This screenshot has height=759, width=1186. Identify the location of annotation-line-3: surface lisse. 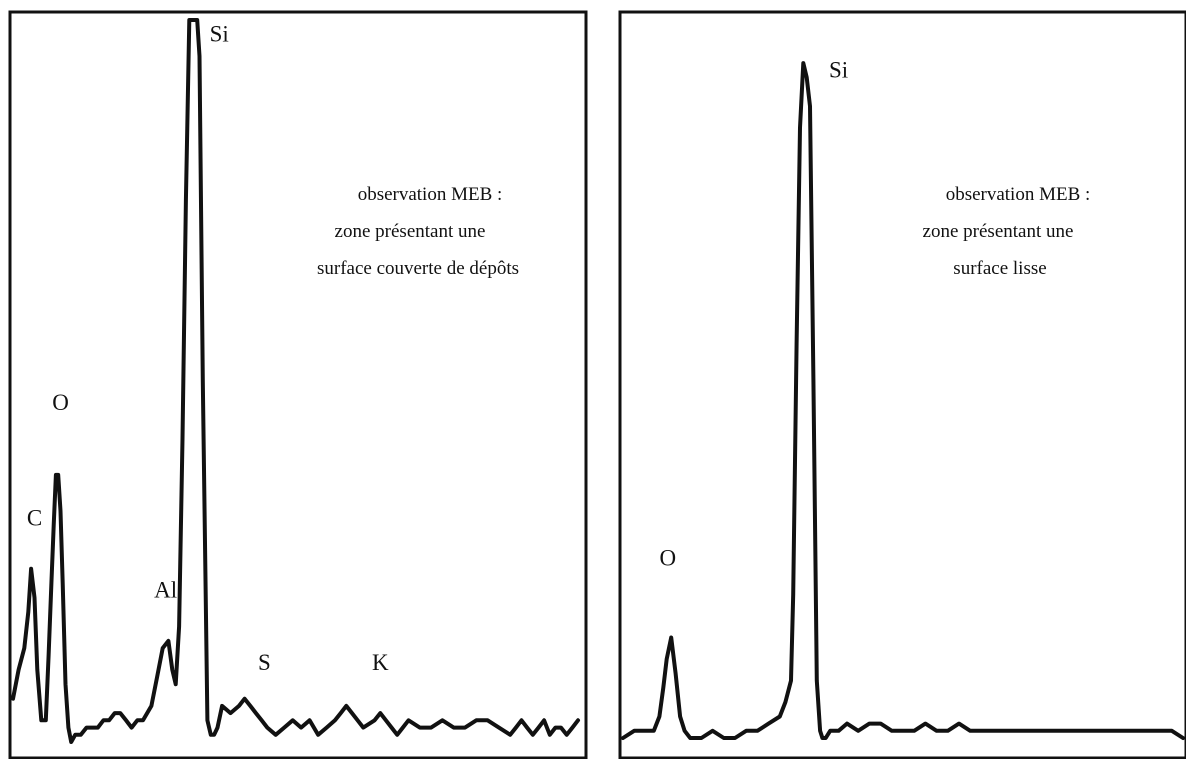
(999, 268).